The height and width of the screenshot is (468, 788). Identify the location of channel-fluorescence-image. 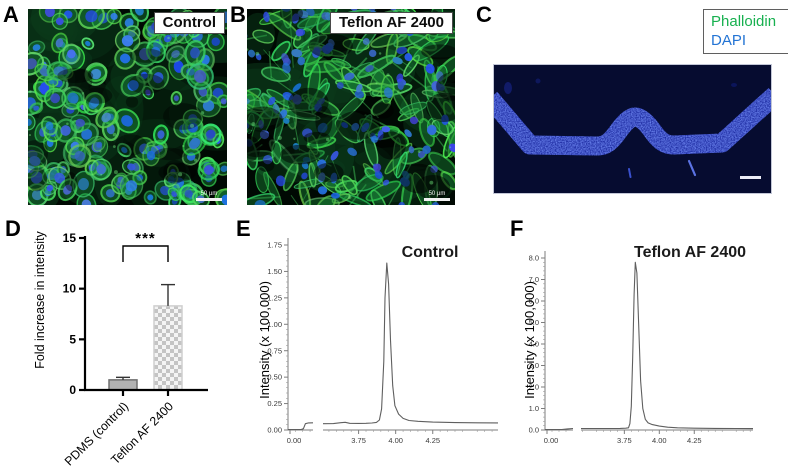
(632, 129).